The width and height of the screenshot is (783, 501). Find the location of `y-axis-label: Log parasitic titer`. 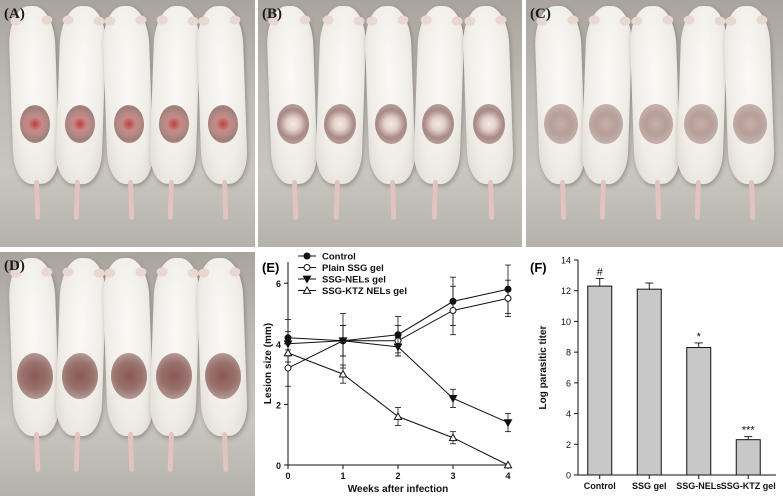

y-axis-label: Log parasitic titer is located at coordinates (543, 367).